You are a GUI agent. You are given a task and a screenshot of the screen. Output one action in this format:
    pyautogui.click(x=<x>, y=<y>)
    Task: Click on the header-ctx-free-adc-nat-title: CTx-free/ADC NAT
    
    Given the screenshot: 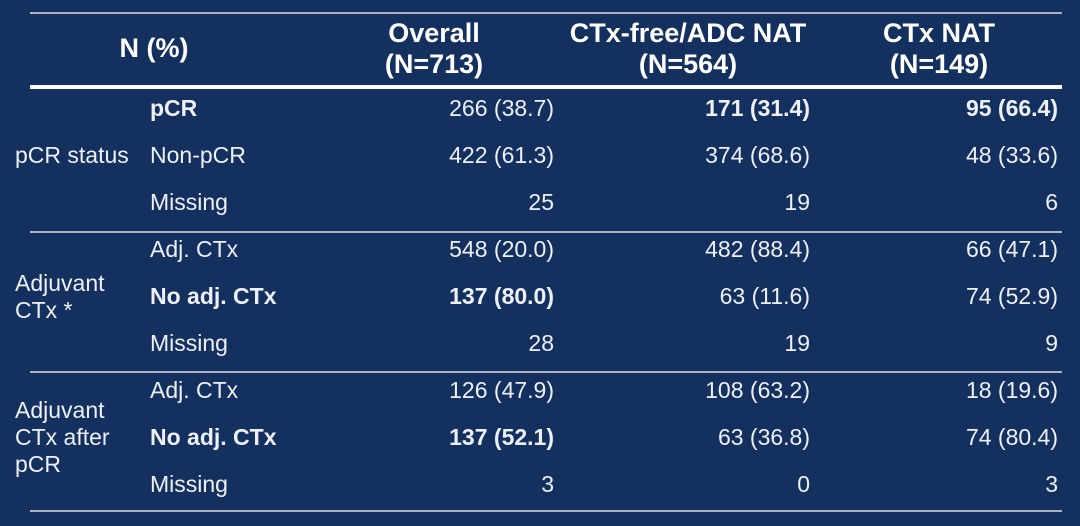 What is the action you would take?
    pyautogui.click(x=688, y=32)
    